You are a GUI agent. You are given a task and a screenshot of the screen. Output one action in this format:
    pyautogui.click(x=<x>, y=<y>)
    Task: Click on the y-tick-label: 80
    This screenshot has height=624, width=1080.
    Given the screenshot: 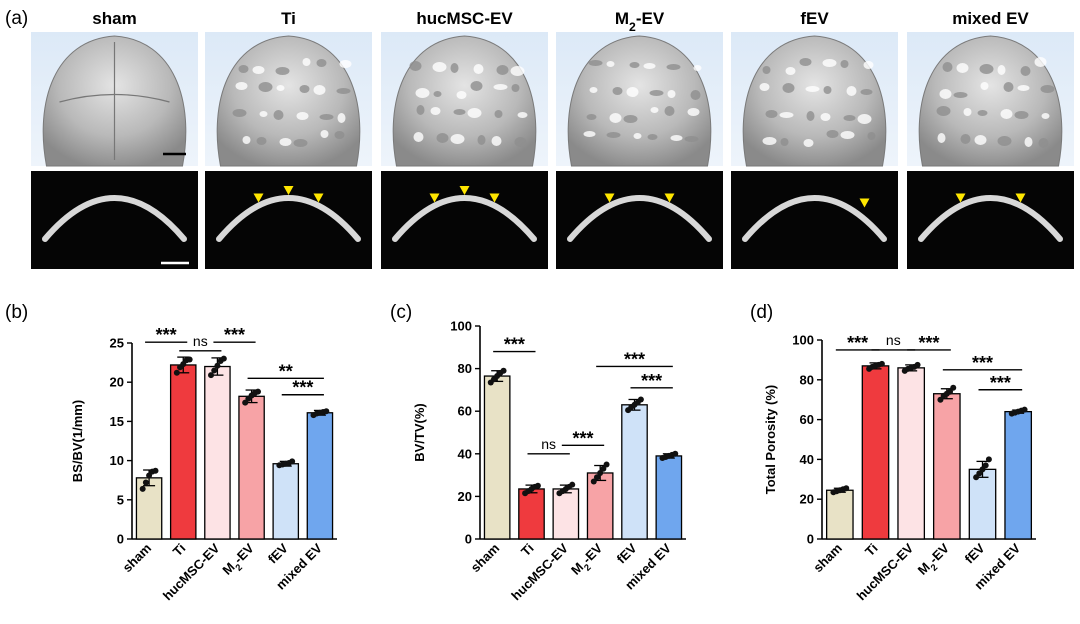 What is the action you would take?
    pyautogui.click(x=807, y=379)
    